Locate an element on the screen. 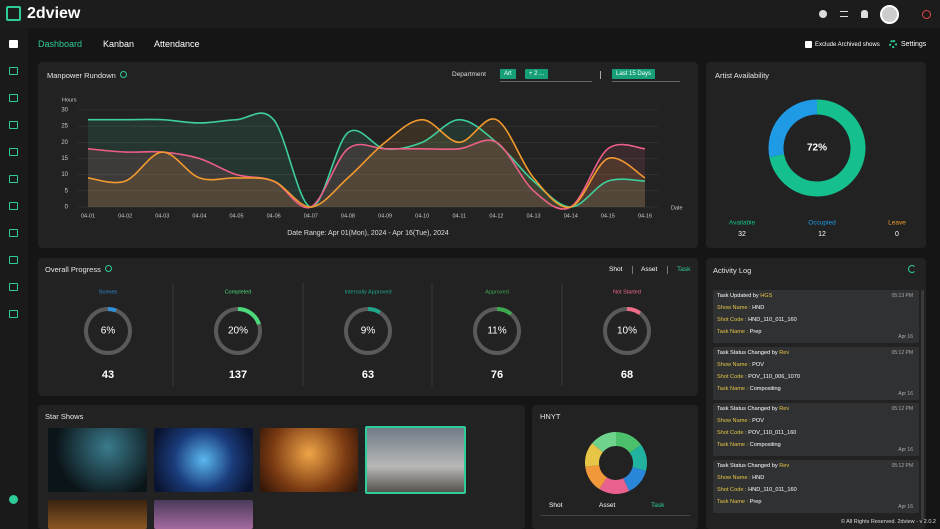 The height and width of the screenshot is (529, 940). x-tick-label: 04-02 is located at coordinates (125, 216).